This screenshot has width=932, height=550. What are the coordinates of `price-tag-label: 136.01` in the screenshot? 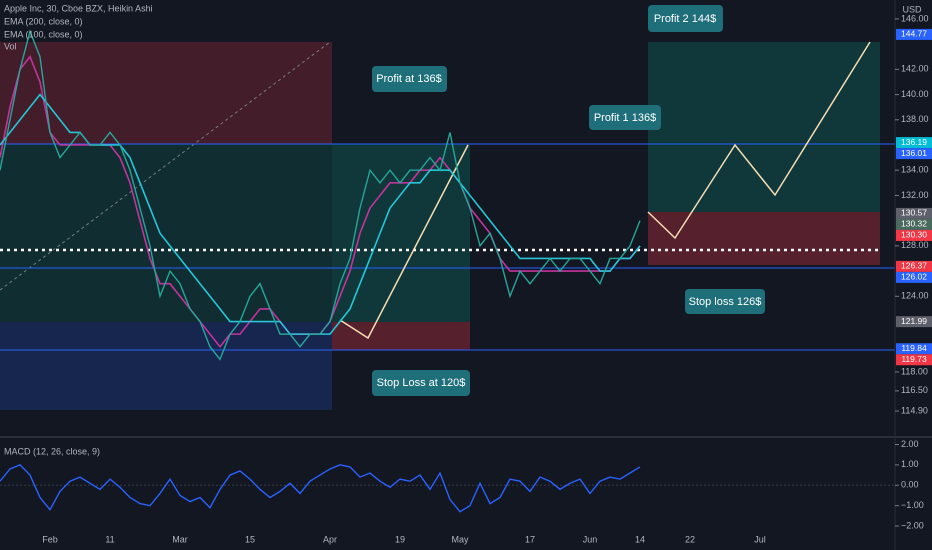 It's located at (914, 153).